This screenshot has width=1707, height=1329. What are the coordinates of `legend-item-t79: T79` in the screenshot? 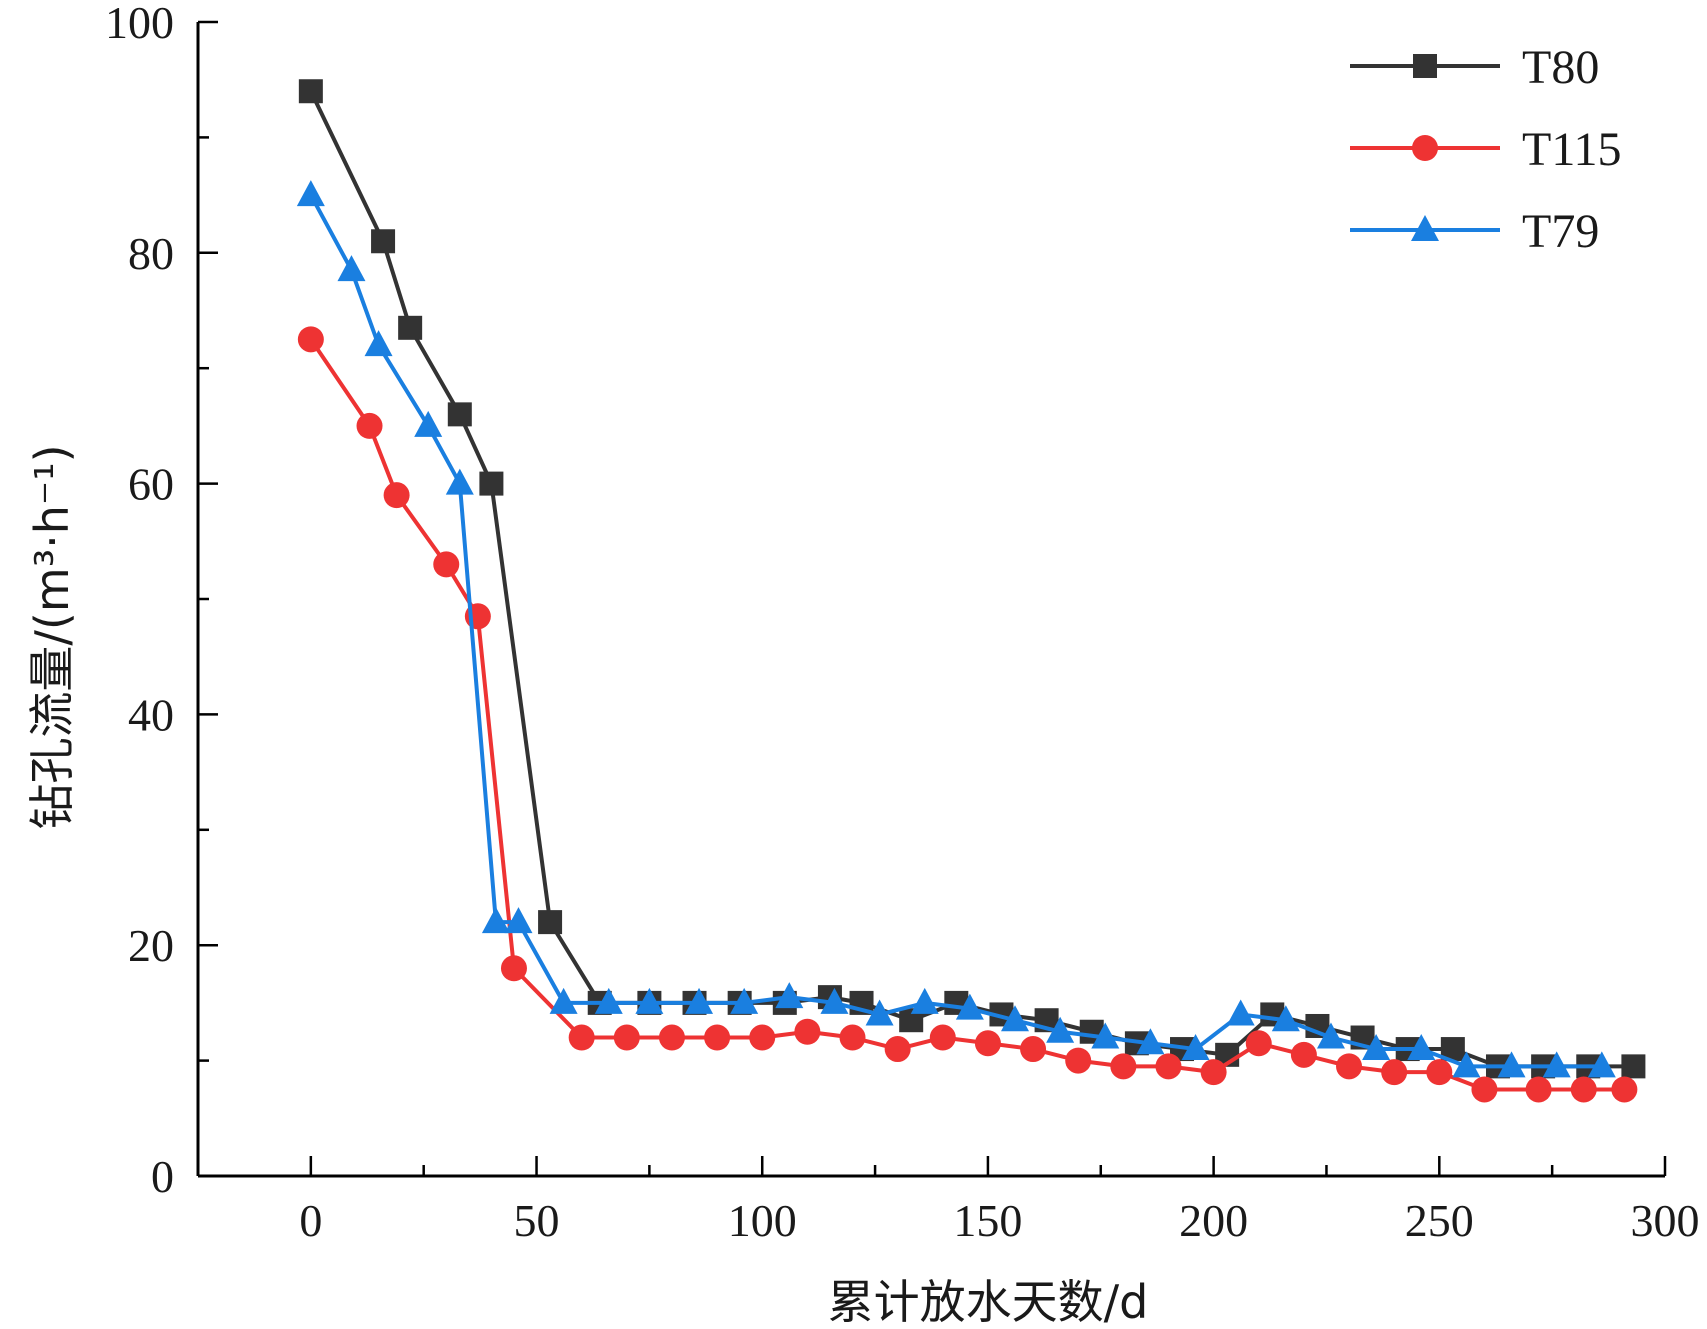 It's located at (1474, 231).